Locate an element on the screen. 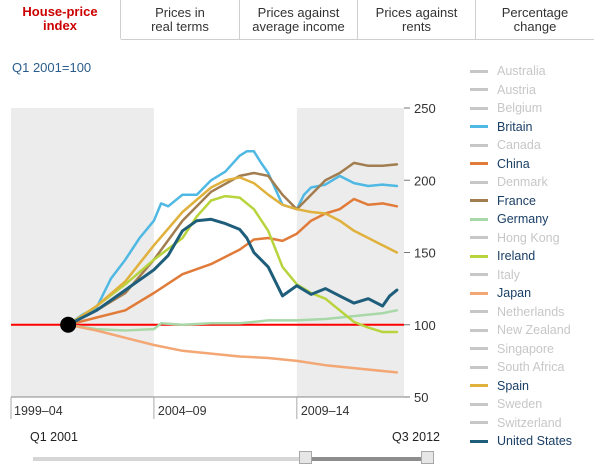 The image size is (594, 476). legend-label: Belgium is located at coordinates (520, 108).